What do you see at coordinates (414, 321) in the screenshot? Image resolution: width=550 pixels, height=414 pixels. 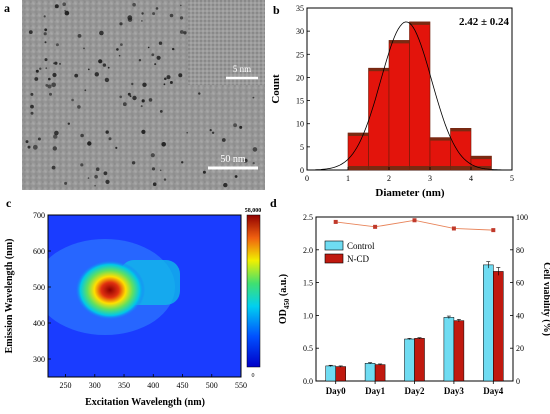 I see `od-bars` at bounding box center [414, 321].